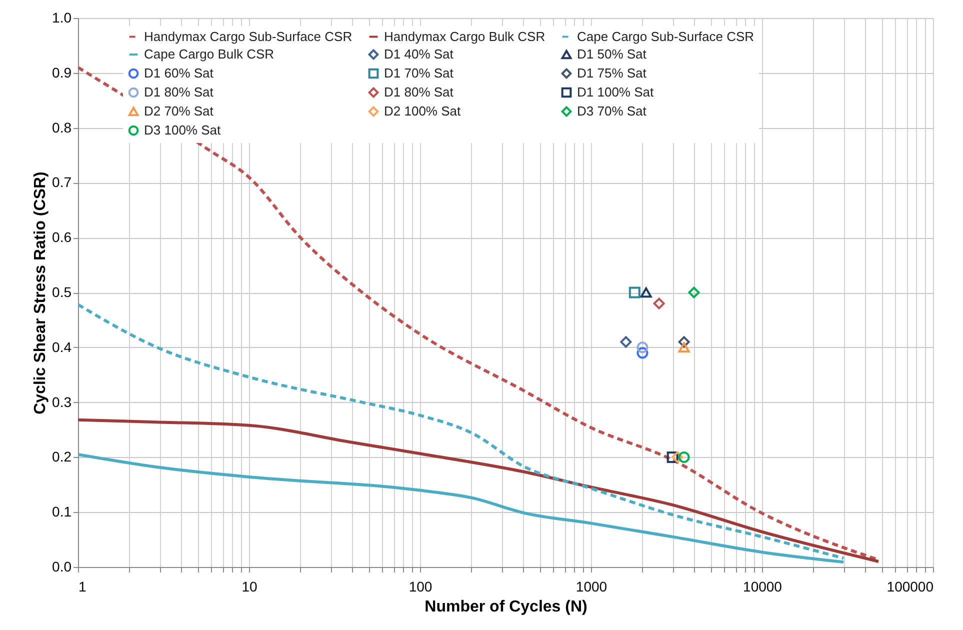 The height and width of the screenshot is (630, 963). I want to click on legend-label: Cape Cargo Bulk CSR, so click(209, 54).